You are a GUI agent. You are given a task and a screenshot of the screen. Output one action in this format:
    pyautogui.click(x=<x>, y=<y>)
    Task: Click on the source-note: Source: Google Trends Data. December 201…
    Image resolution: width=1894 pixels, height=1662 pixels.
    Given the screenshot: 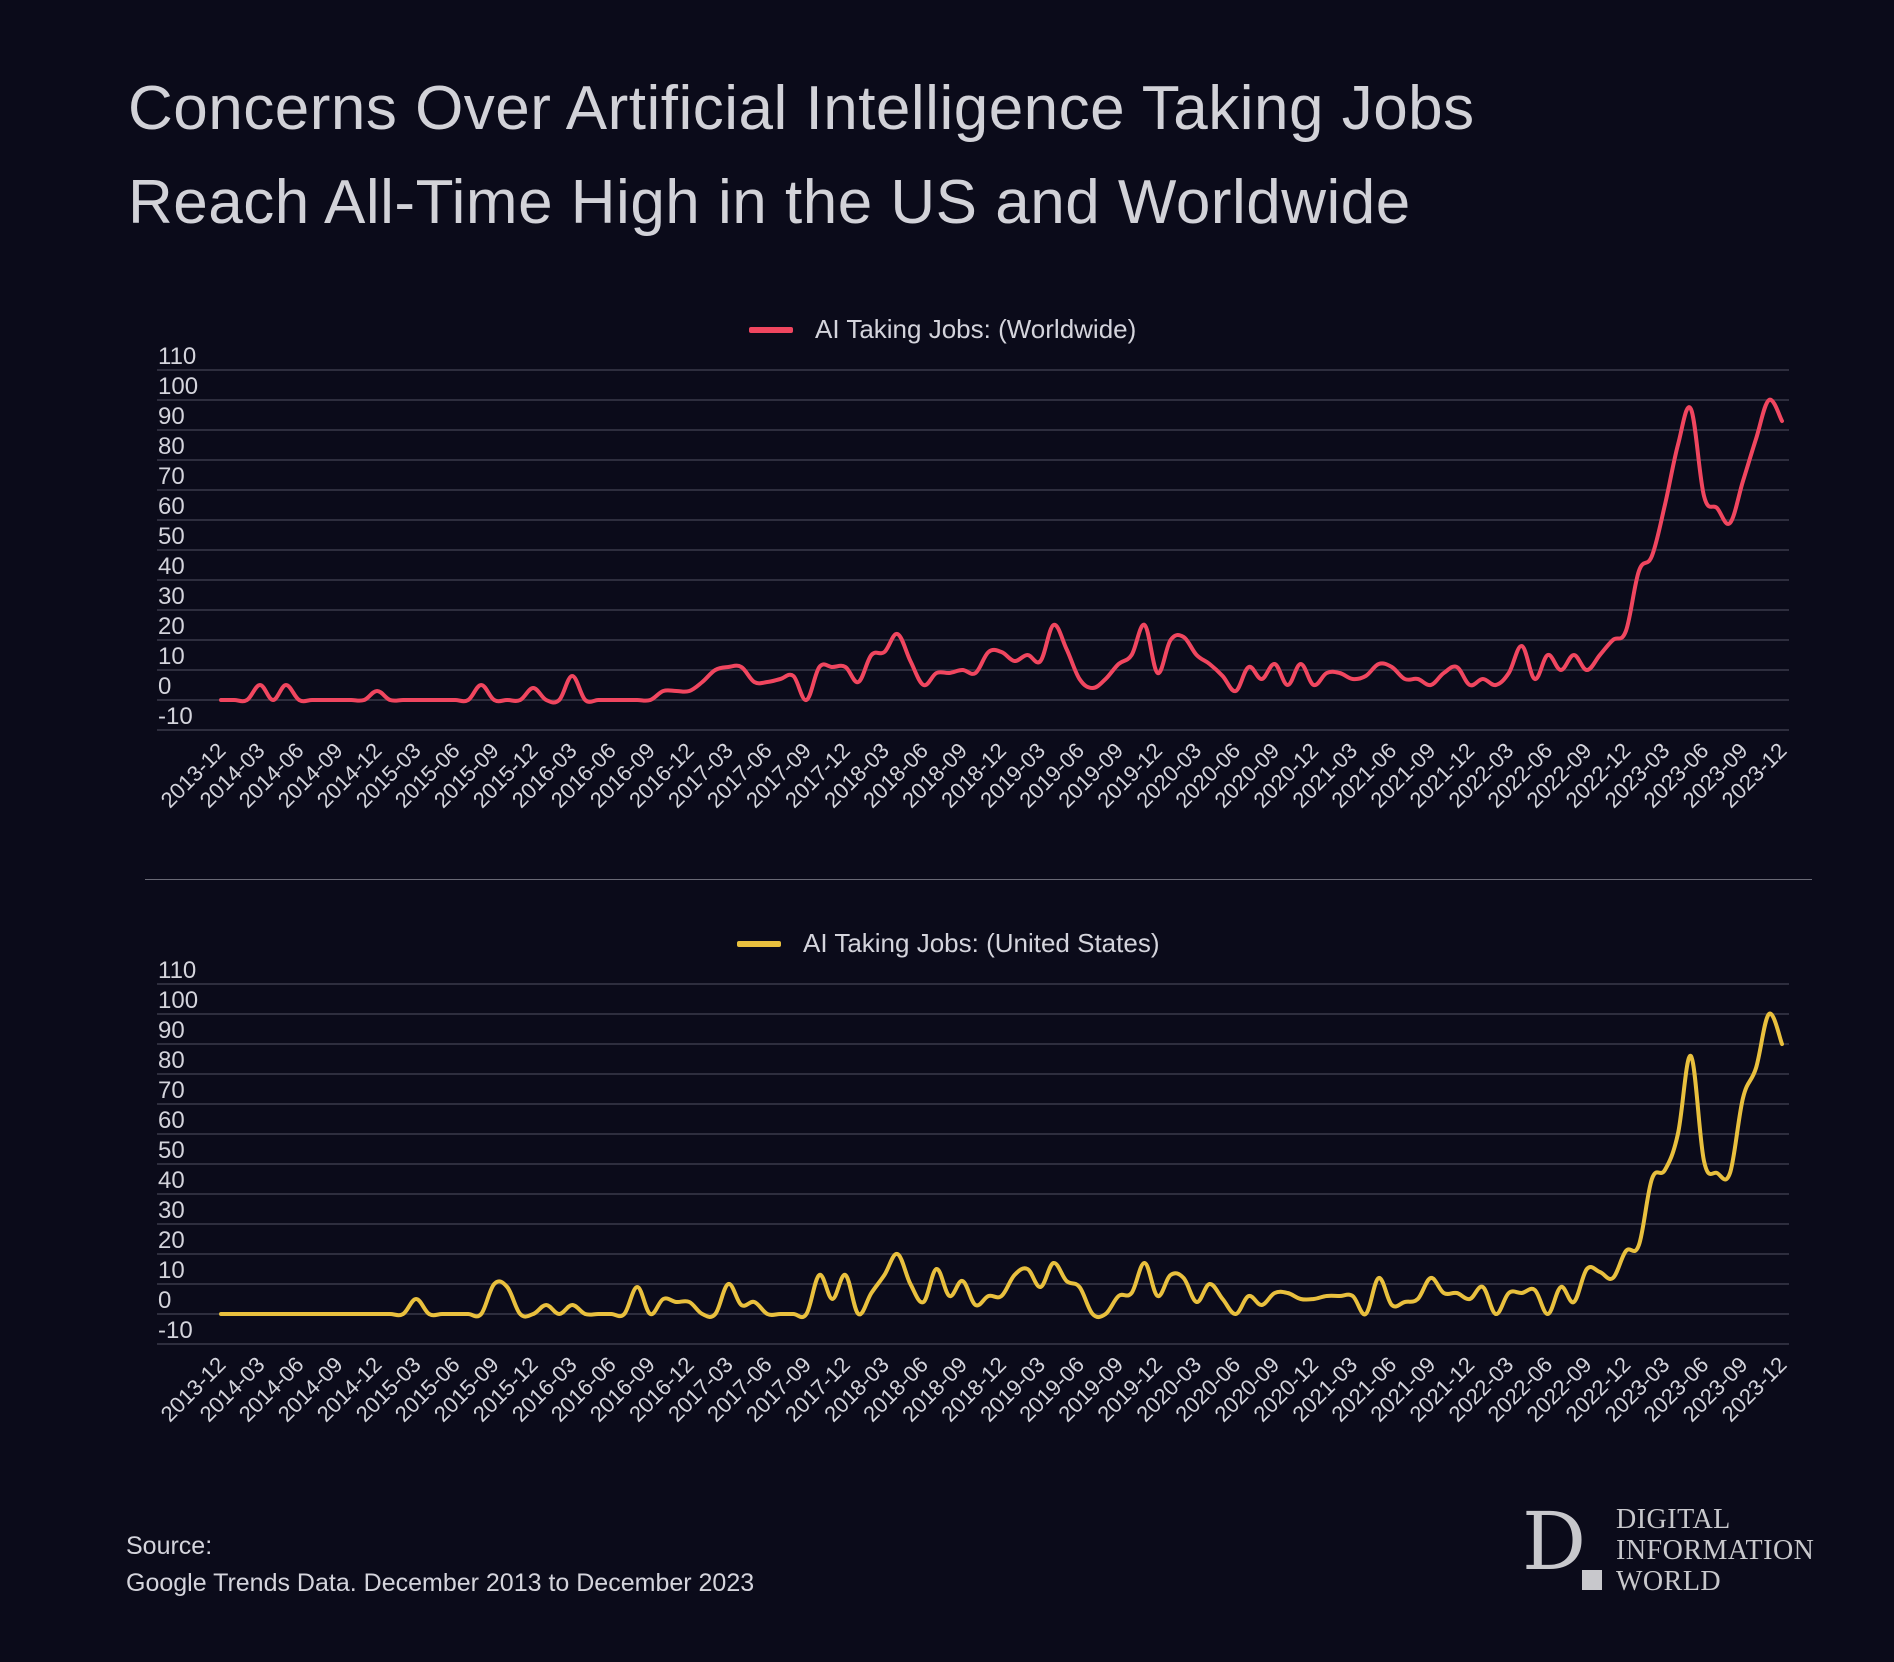 What is the action you would take?
    pyautogui.click(x=440, y=1565)
    